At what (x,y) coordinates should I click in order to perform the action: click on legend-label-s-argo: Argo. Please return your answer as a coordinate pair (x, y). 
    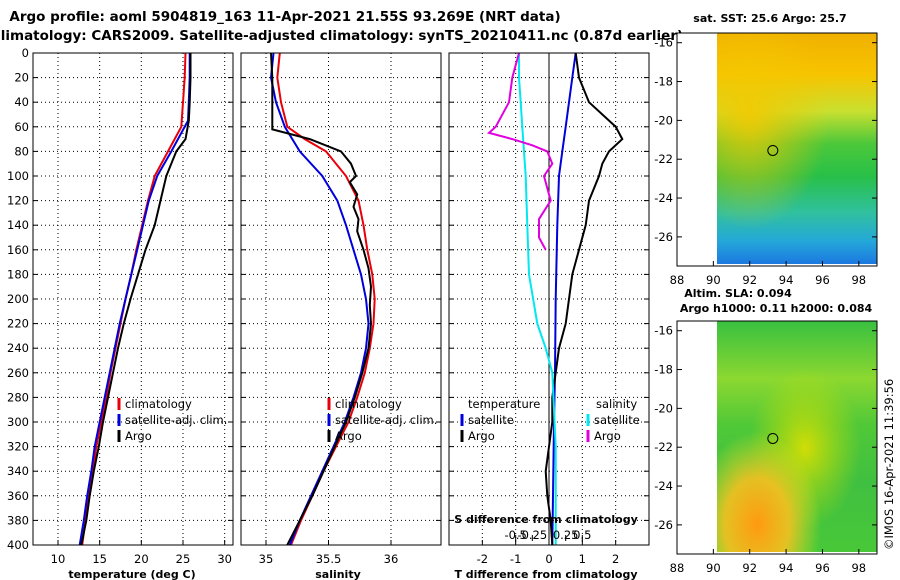
    Looking at the image, I should click on (607, 436).